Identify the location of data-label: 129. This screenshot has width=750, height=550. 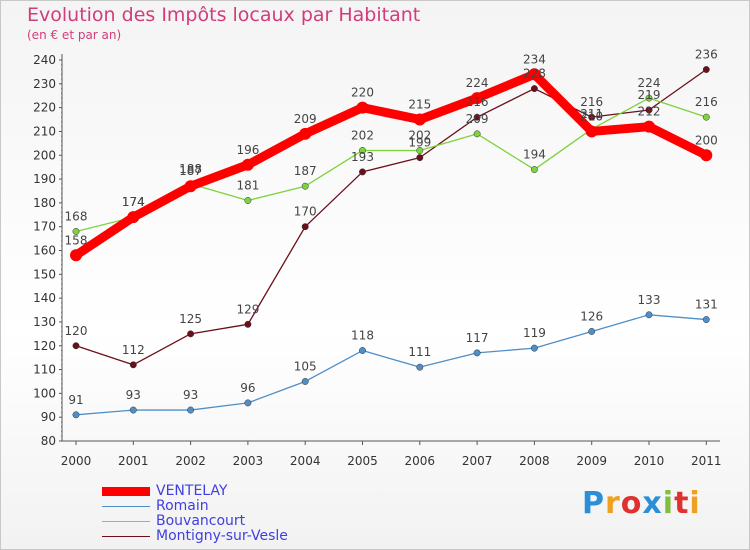
(247, 309).